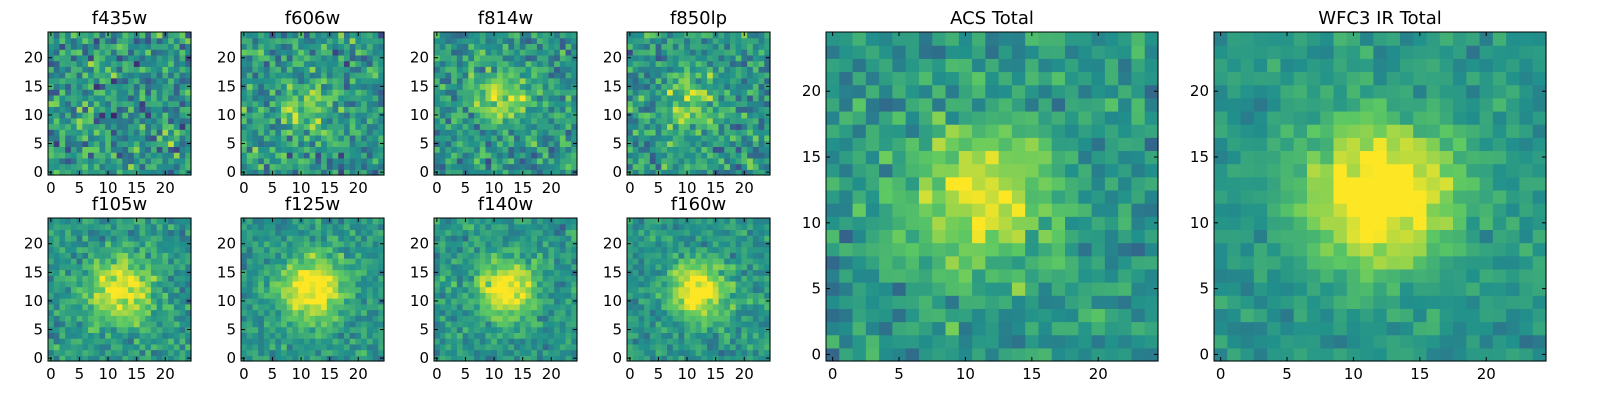  Describe the element at coordinates (494, 374) in the screenshot. I see `x-tick-label: 10` at that location.